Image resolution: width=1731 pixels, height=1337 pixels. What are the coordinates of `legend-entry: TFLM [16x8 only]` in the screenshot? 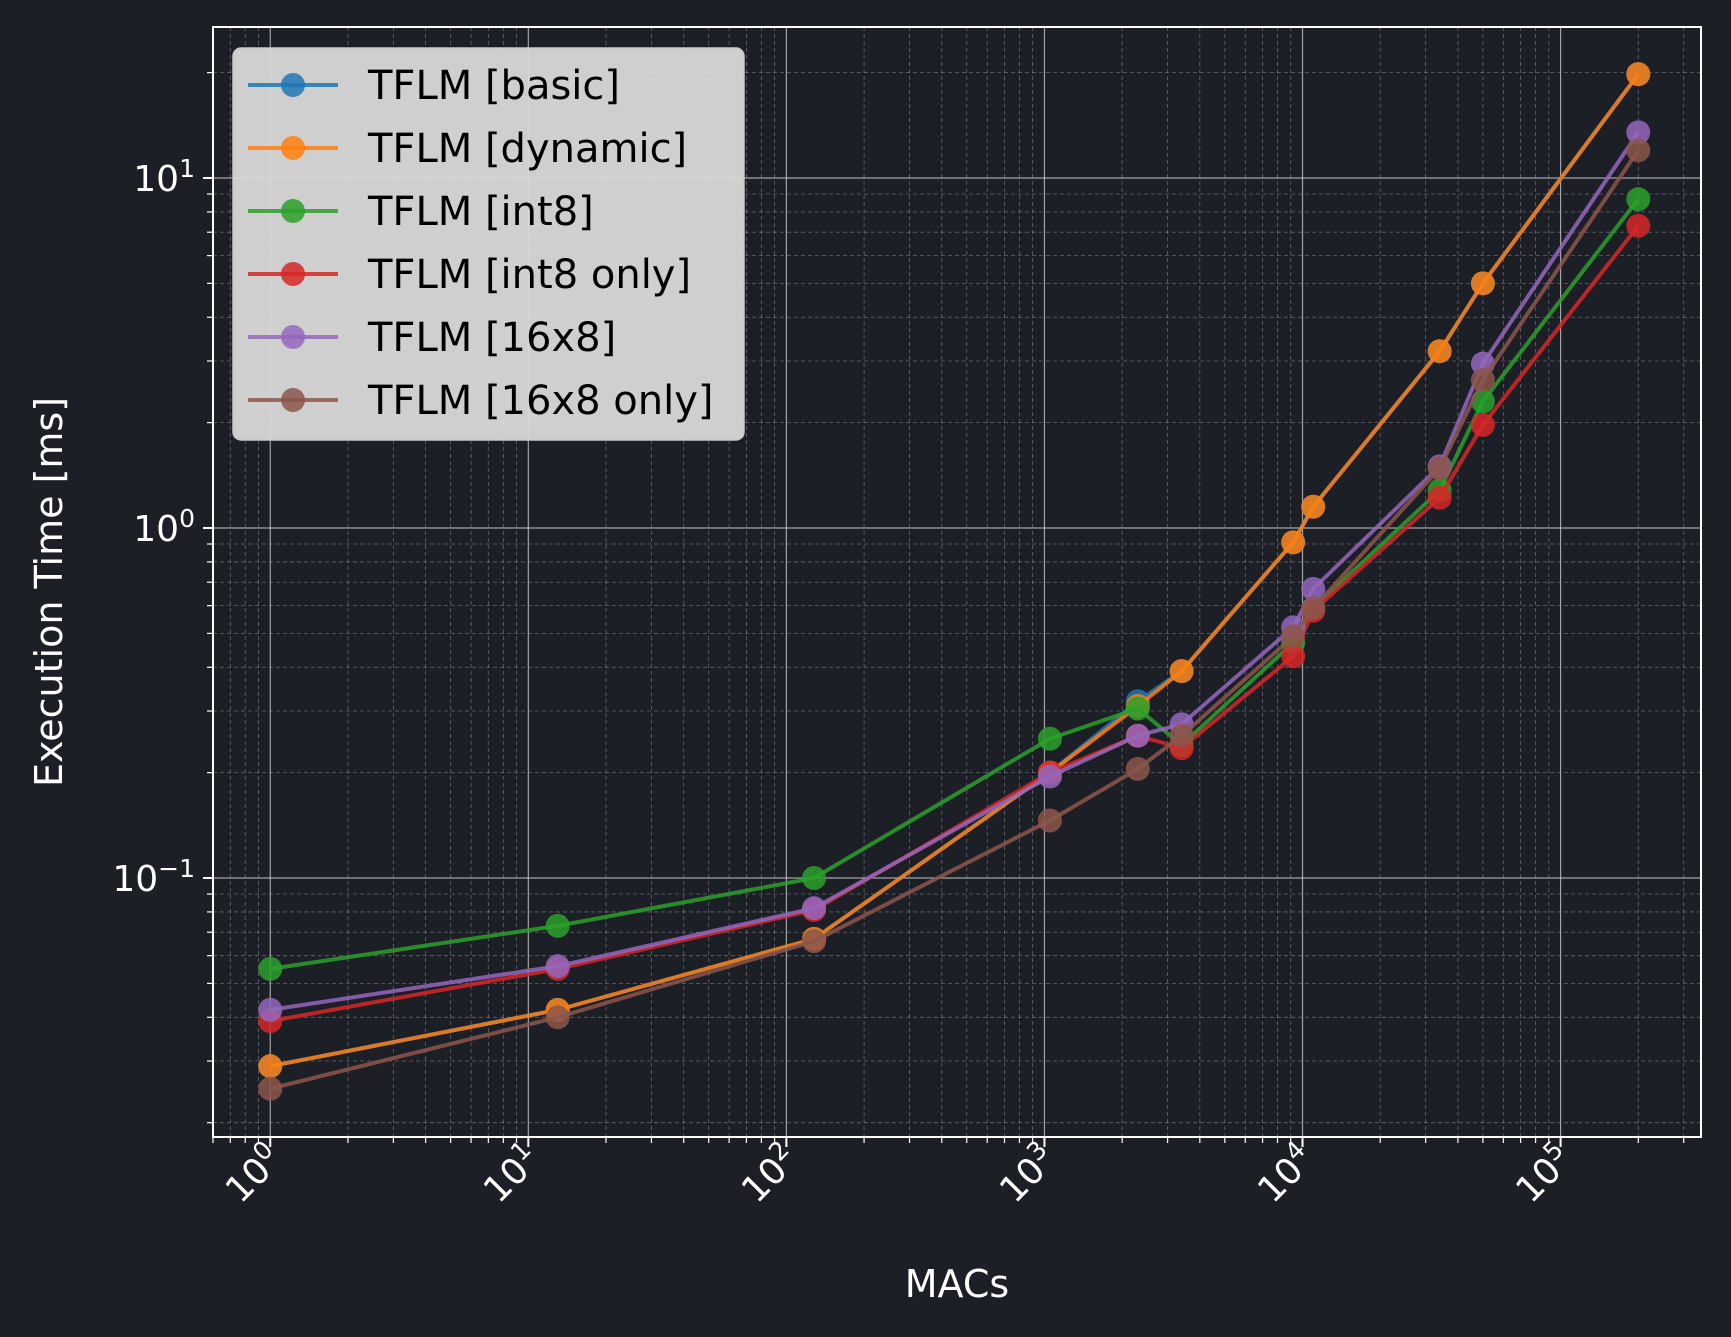 It's located at (481, 401).